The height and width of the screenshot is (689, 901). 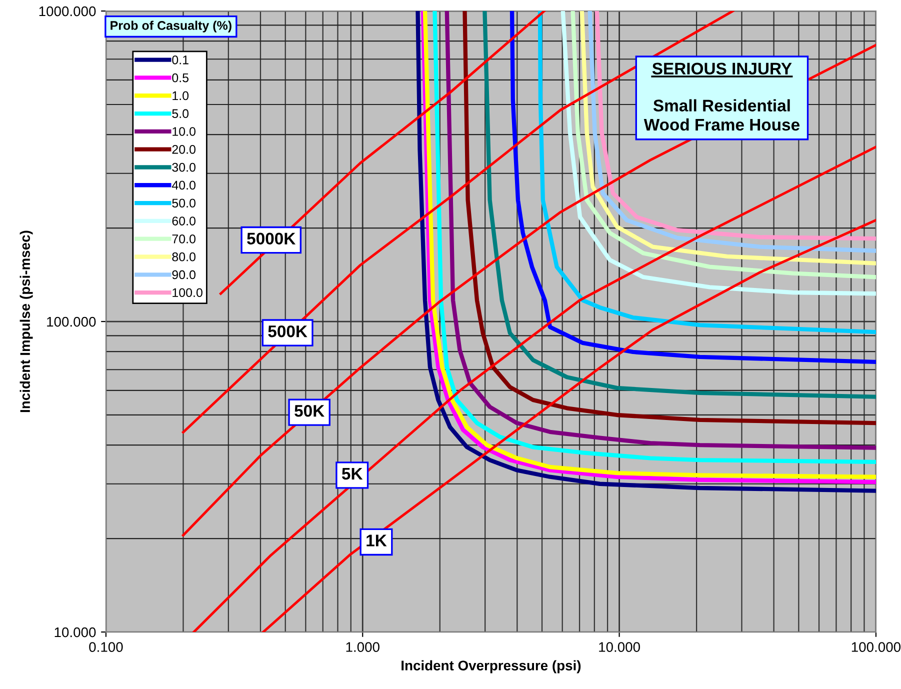 What do you see at coordinates (491, 667) in the screenshot?
I see `x-axis-title: Incident Overpressure (psi)` at bounding box center [491, 667].